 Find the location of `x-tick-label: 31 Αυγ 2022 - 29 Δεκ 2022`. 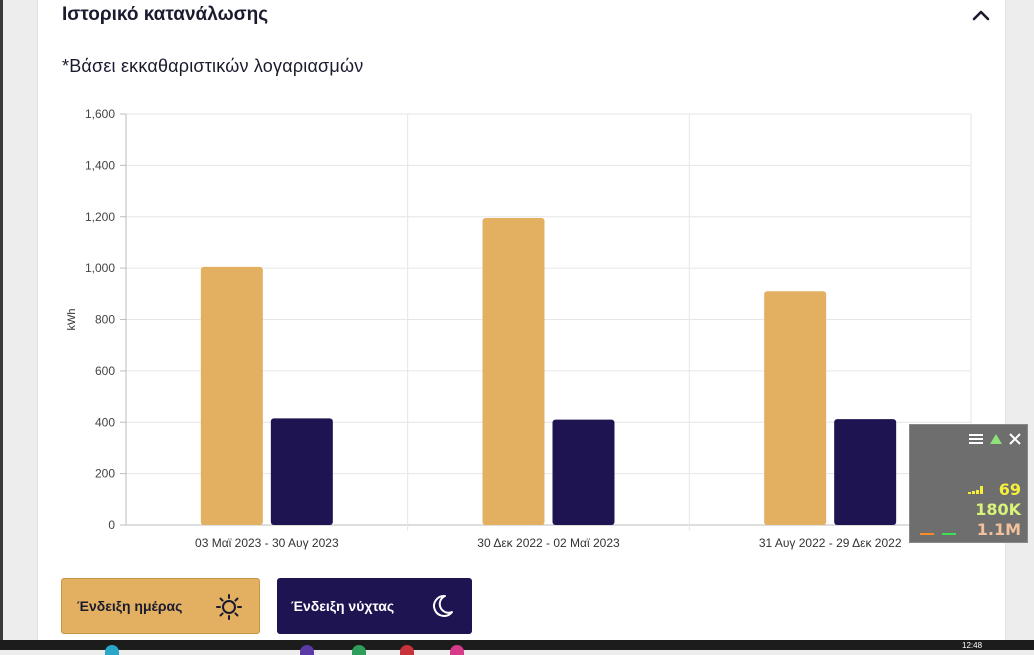

x-tick-label: 31 Αυγ 2022 - 29 Δεκ 2022 is located at coordinates (830, 543).